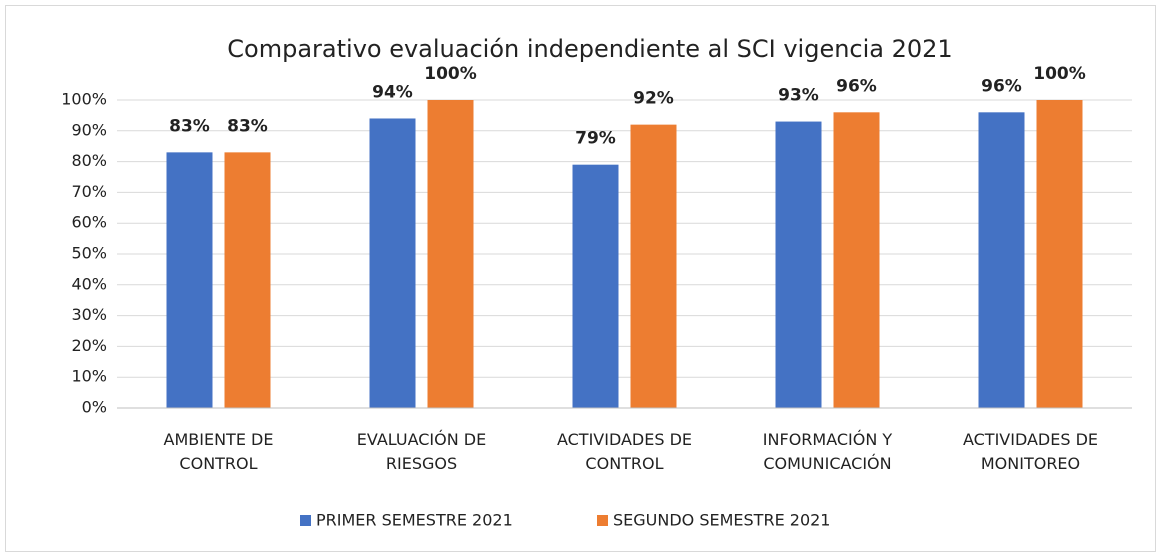 This screenshot has height=558, width=1161. I want to click on y-tick-label: 50%, so click(89, 253).